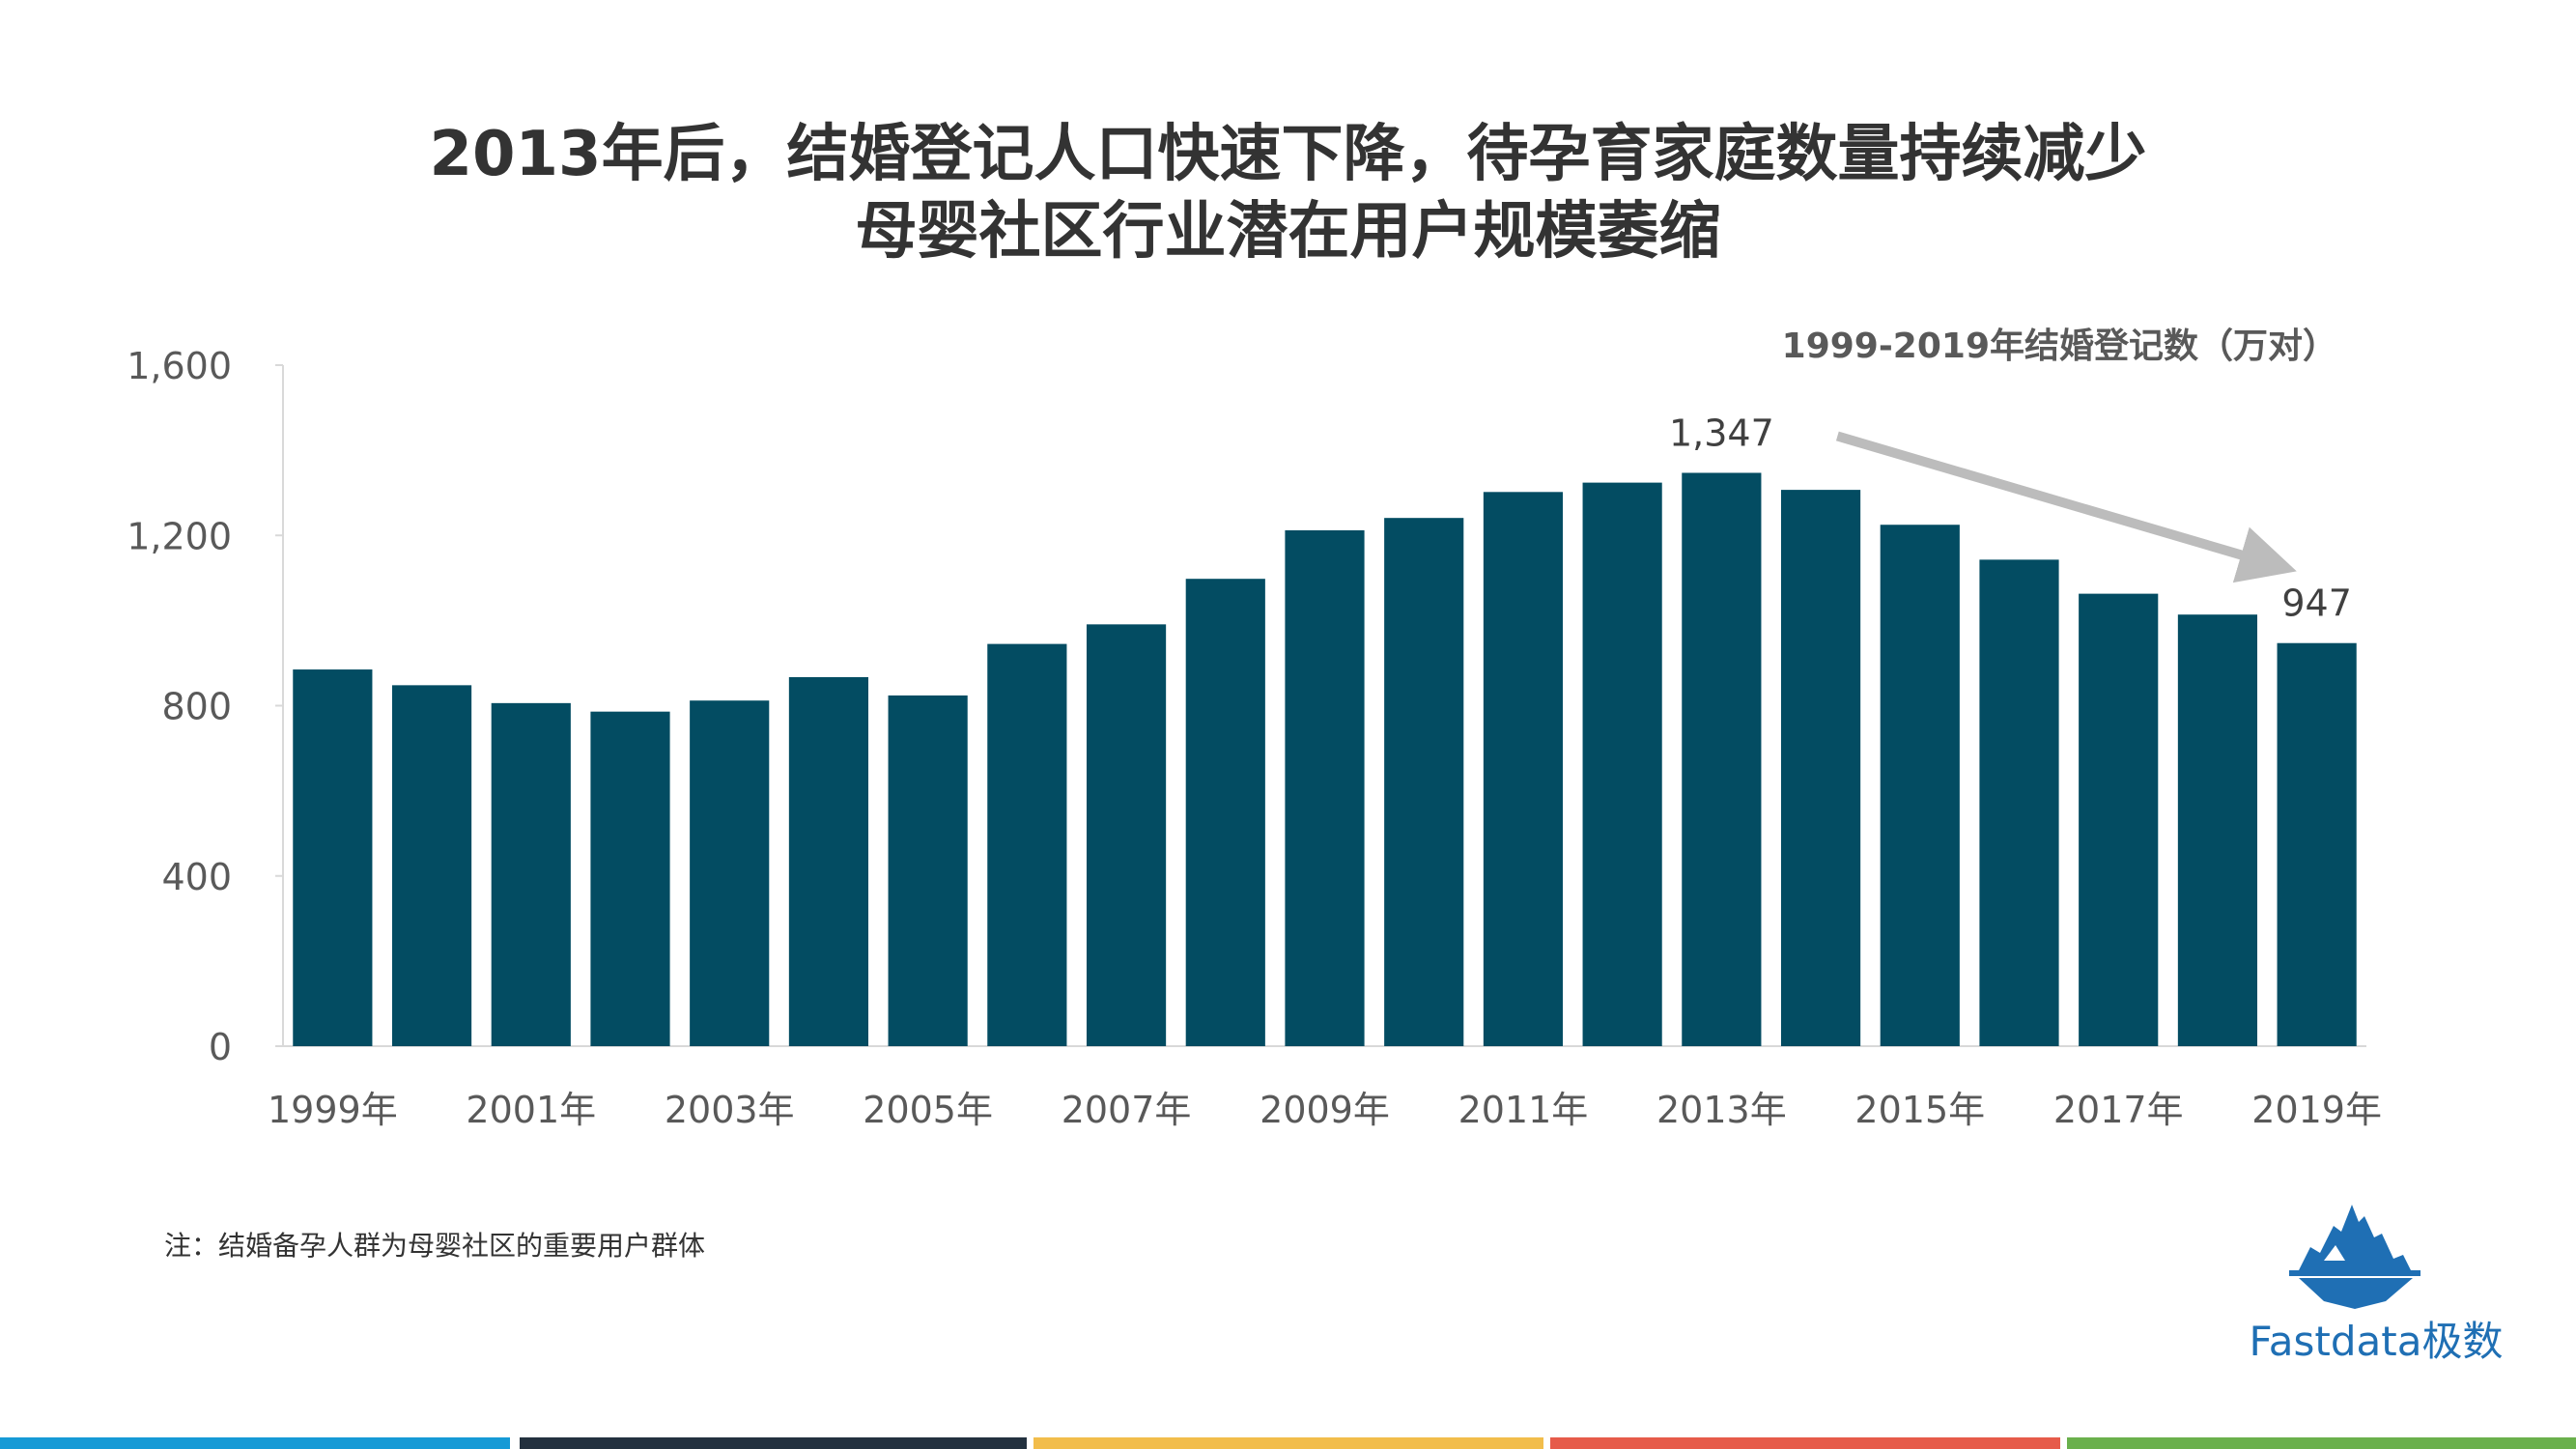 The height and width of the screenshot is (1449, 2576). I want to click on x-tick-label: 1999年, so click(333, 1110).